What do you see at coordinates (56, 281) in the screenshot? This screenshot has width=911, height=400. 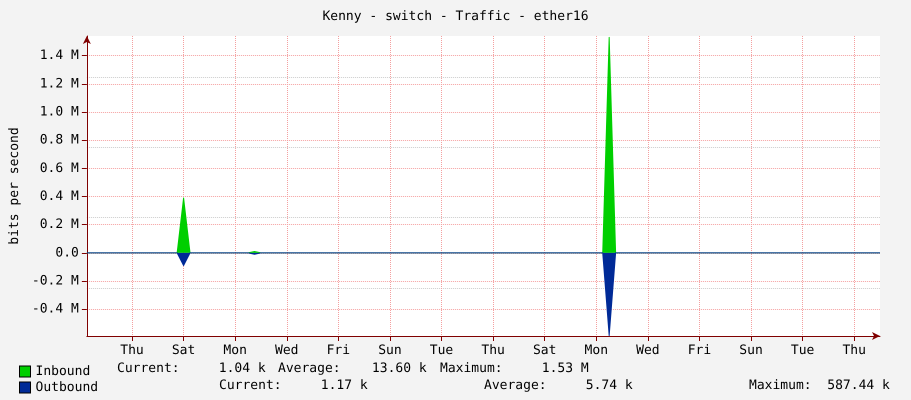 I see `y-tick-label: -0.2 M` at bounding box center [56, 281].